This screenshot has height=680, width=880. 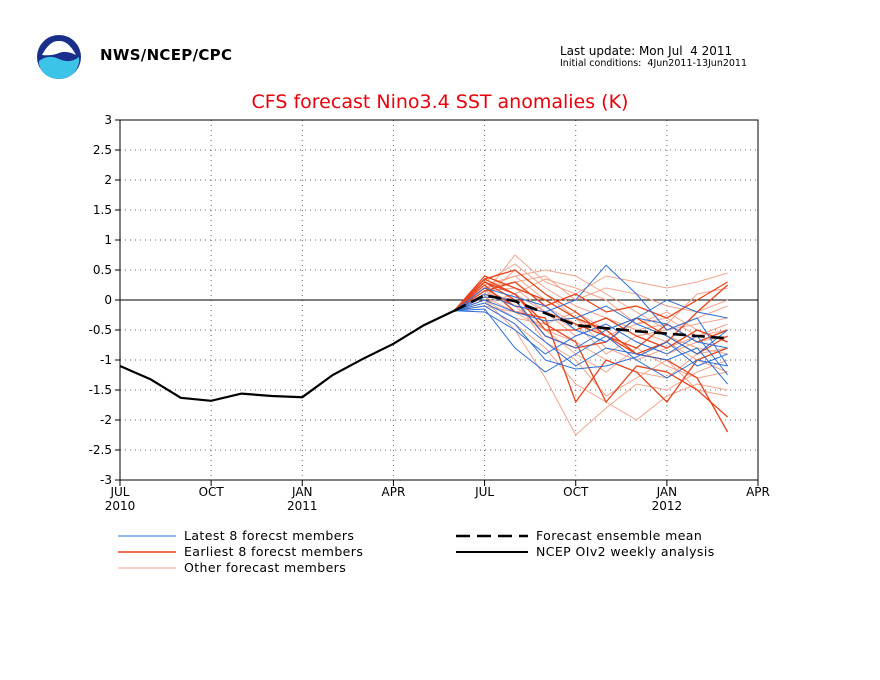 What do you see at coordinates (102, 270) in the screenshot?
I see `y-tick-label: 0.5` at bounding box center [102, 270].